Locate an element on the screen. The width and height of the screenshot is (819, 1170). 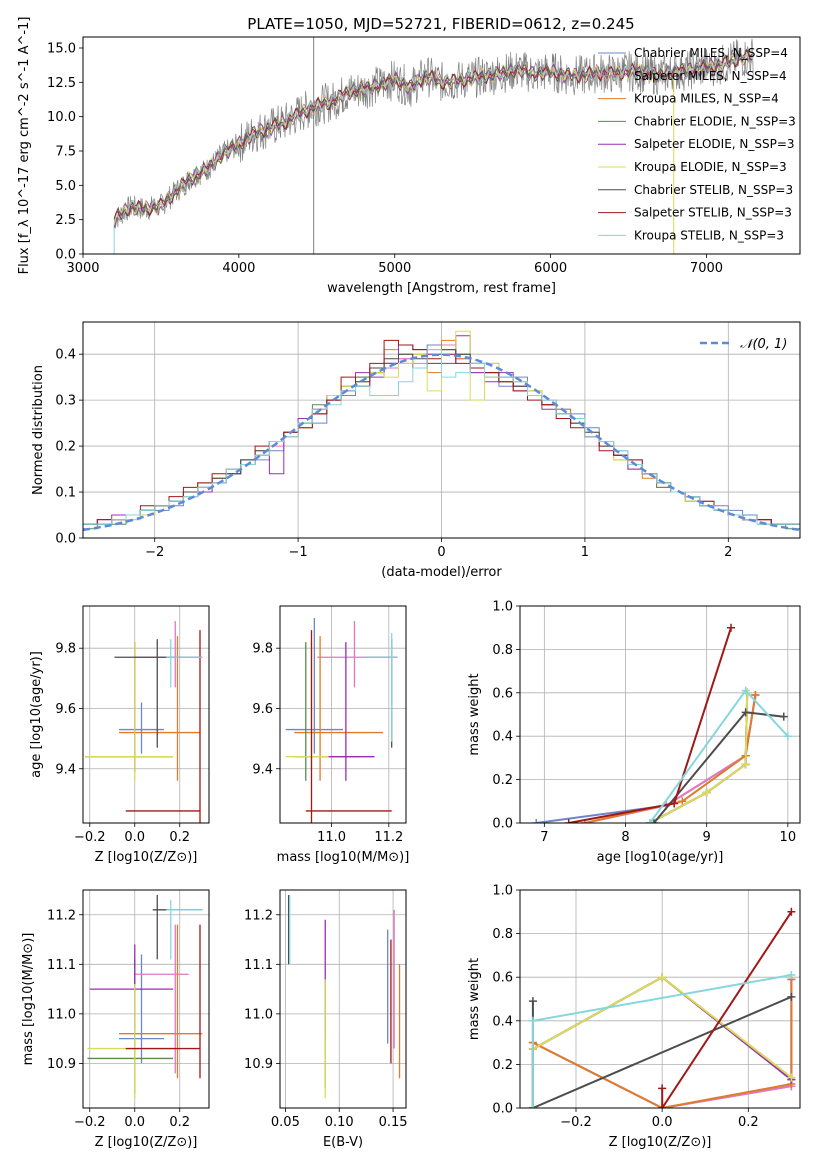
legend-label: Chabrier MILES, N_SSP=4 is located at coordinates (711, 53).